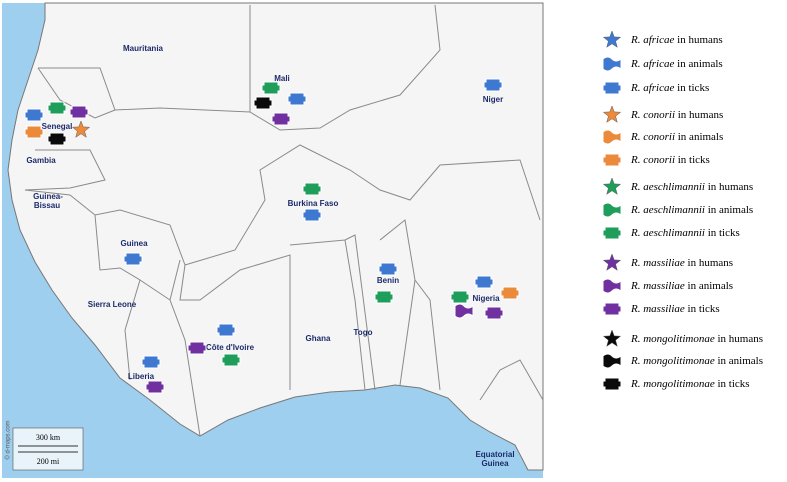 The width and height of the screenshot is (787, 482). I want to click on legend-entry: R. aeschlimannii in humans, so click(691, 187).